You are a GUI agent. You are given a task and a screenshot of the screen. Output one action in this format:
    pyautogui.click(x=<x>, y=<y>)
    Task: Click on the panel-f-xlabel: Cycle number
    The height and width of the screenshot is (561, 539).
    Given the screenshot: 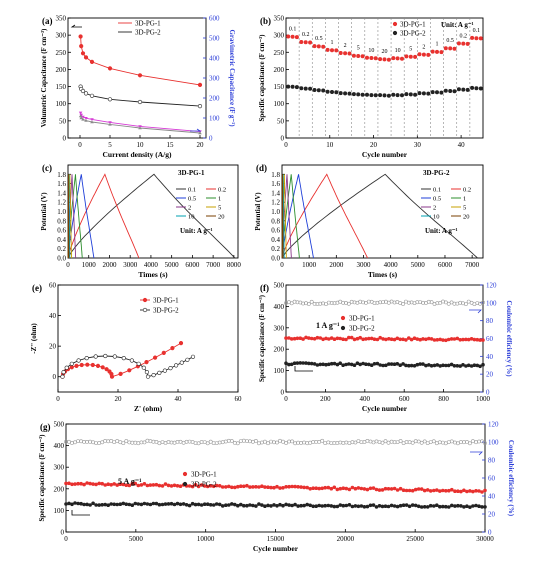 What is the action you would take?
    pyautogui.click(x=385, y=408)
    